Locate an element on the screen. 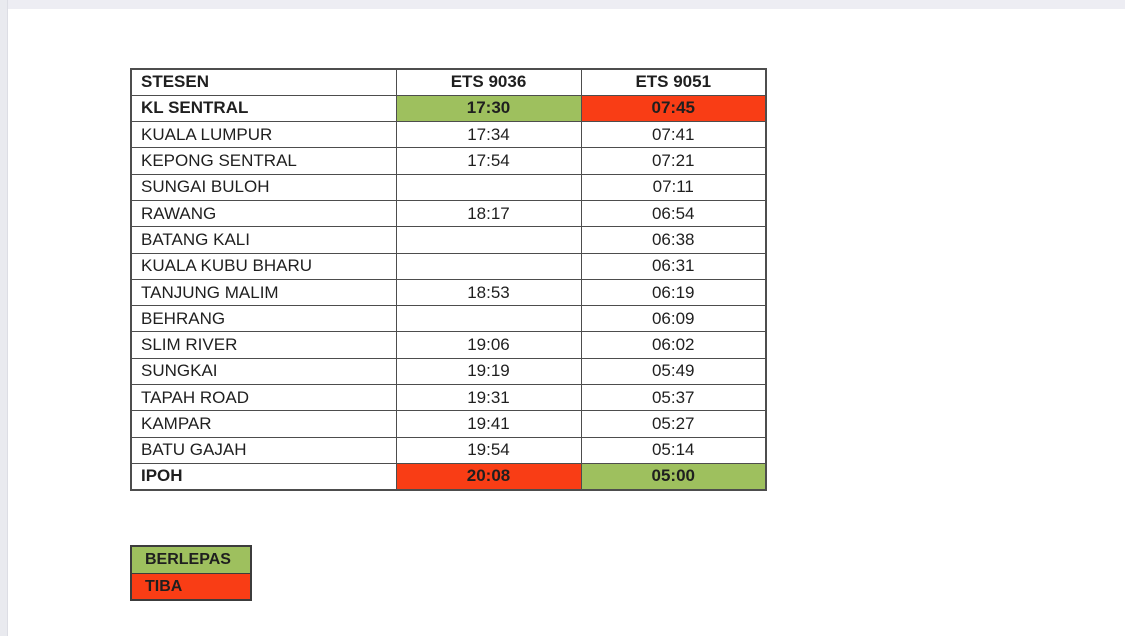  page-top-margin is located at coordinates (562, 4).